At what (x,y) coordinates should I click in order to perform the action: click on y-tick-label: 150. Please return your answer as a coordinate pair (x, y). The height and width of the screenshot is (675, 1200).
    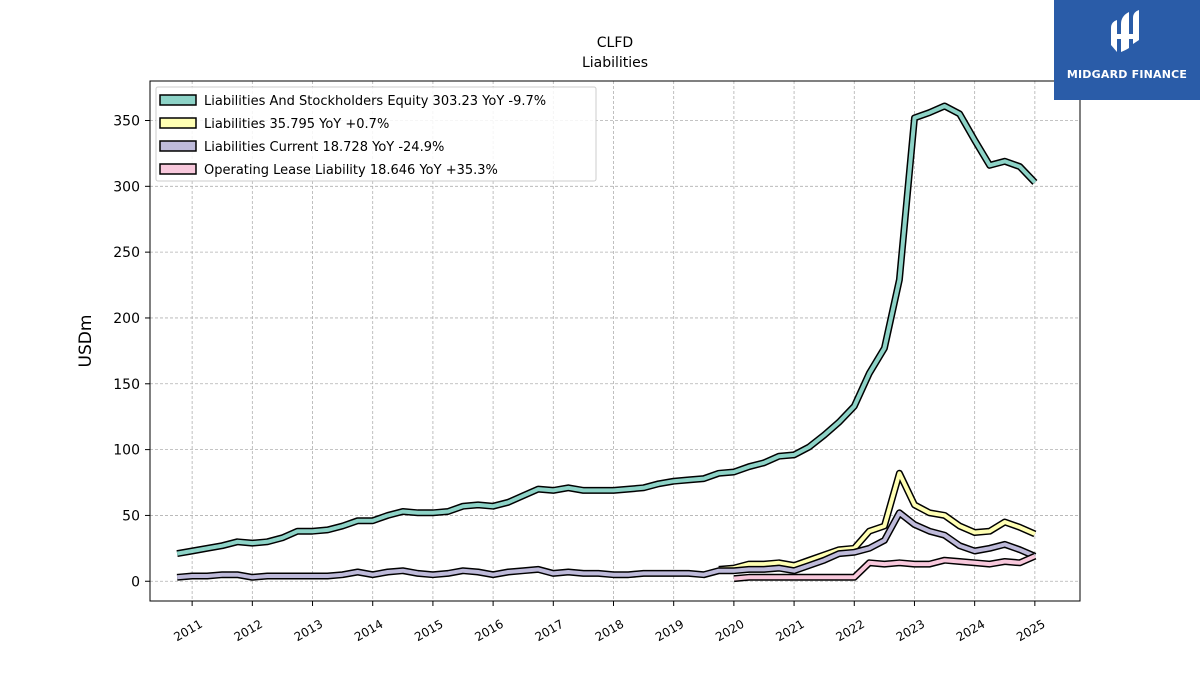
    Looking at the image, I should click on (126, 385).